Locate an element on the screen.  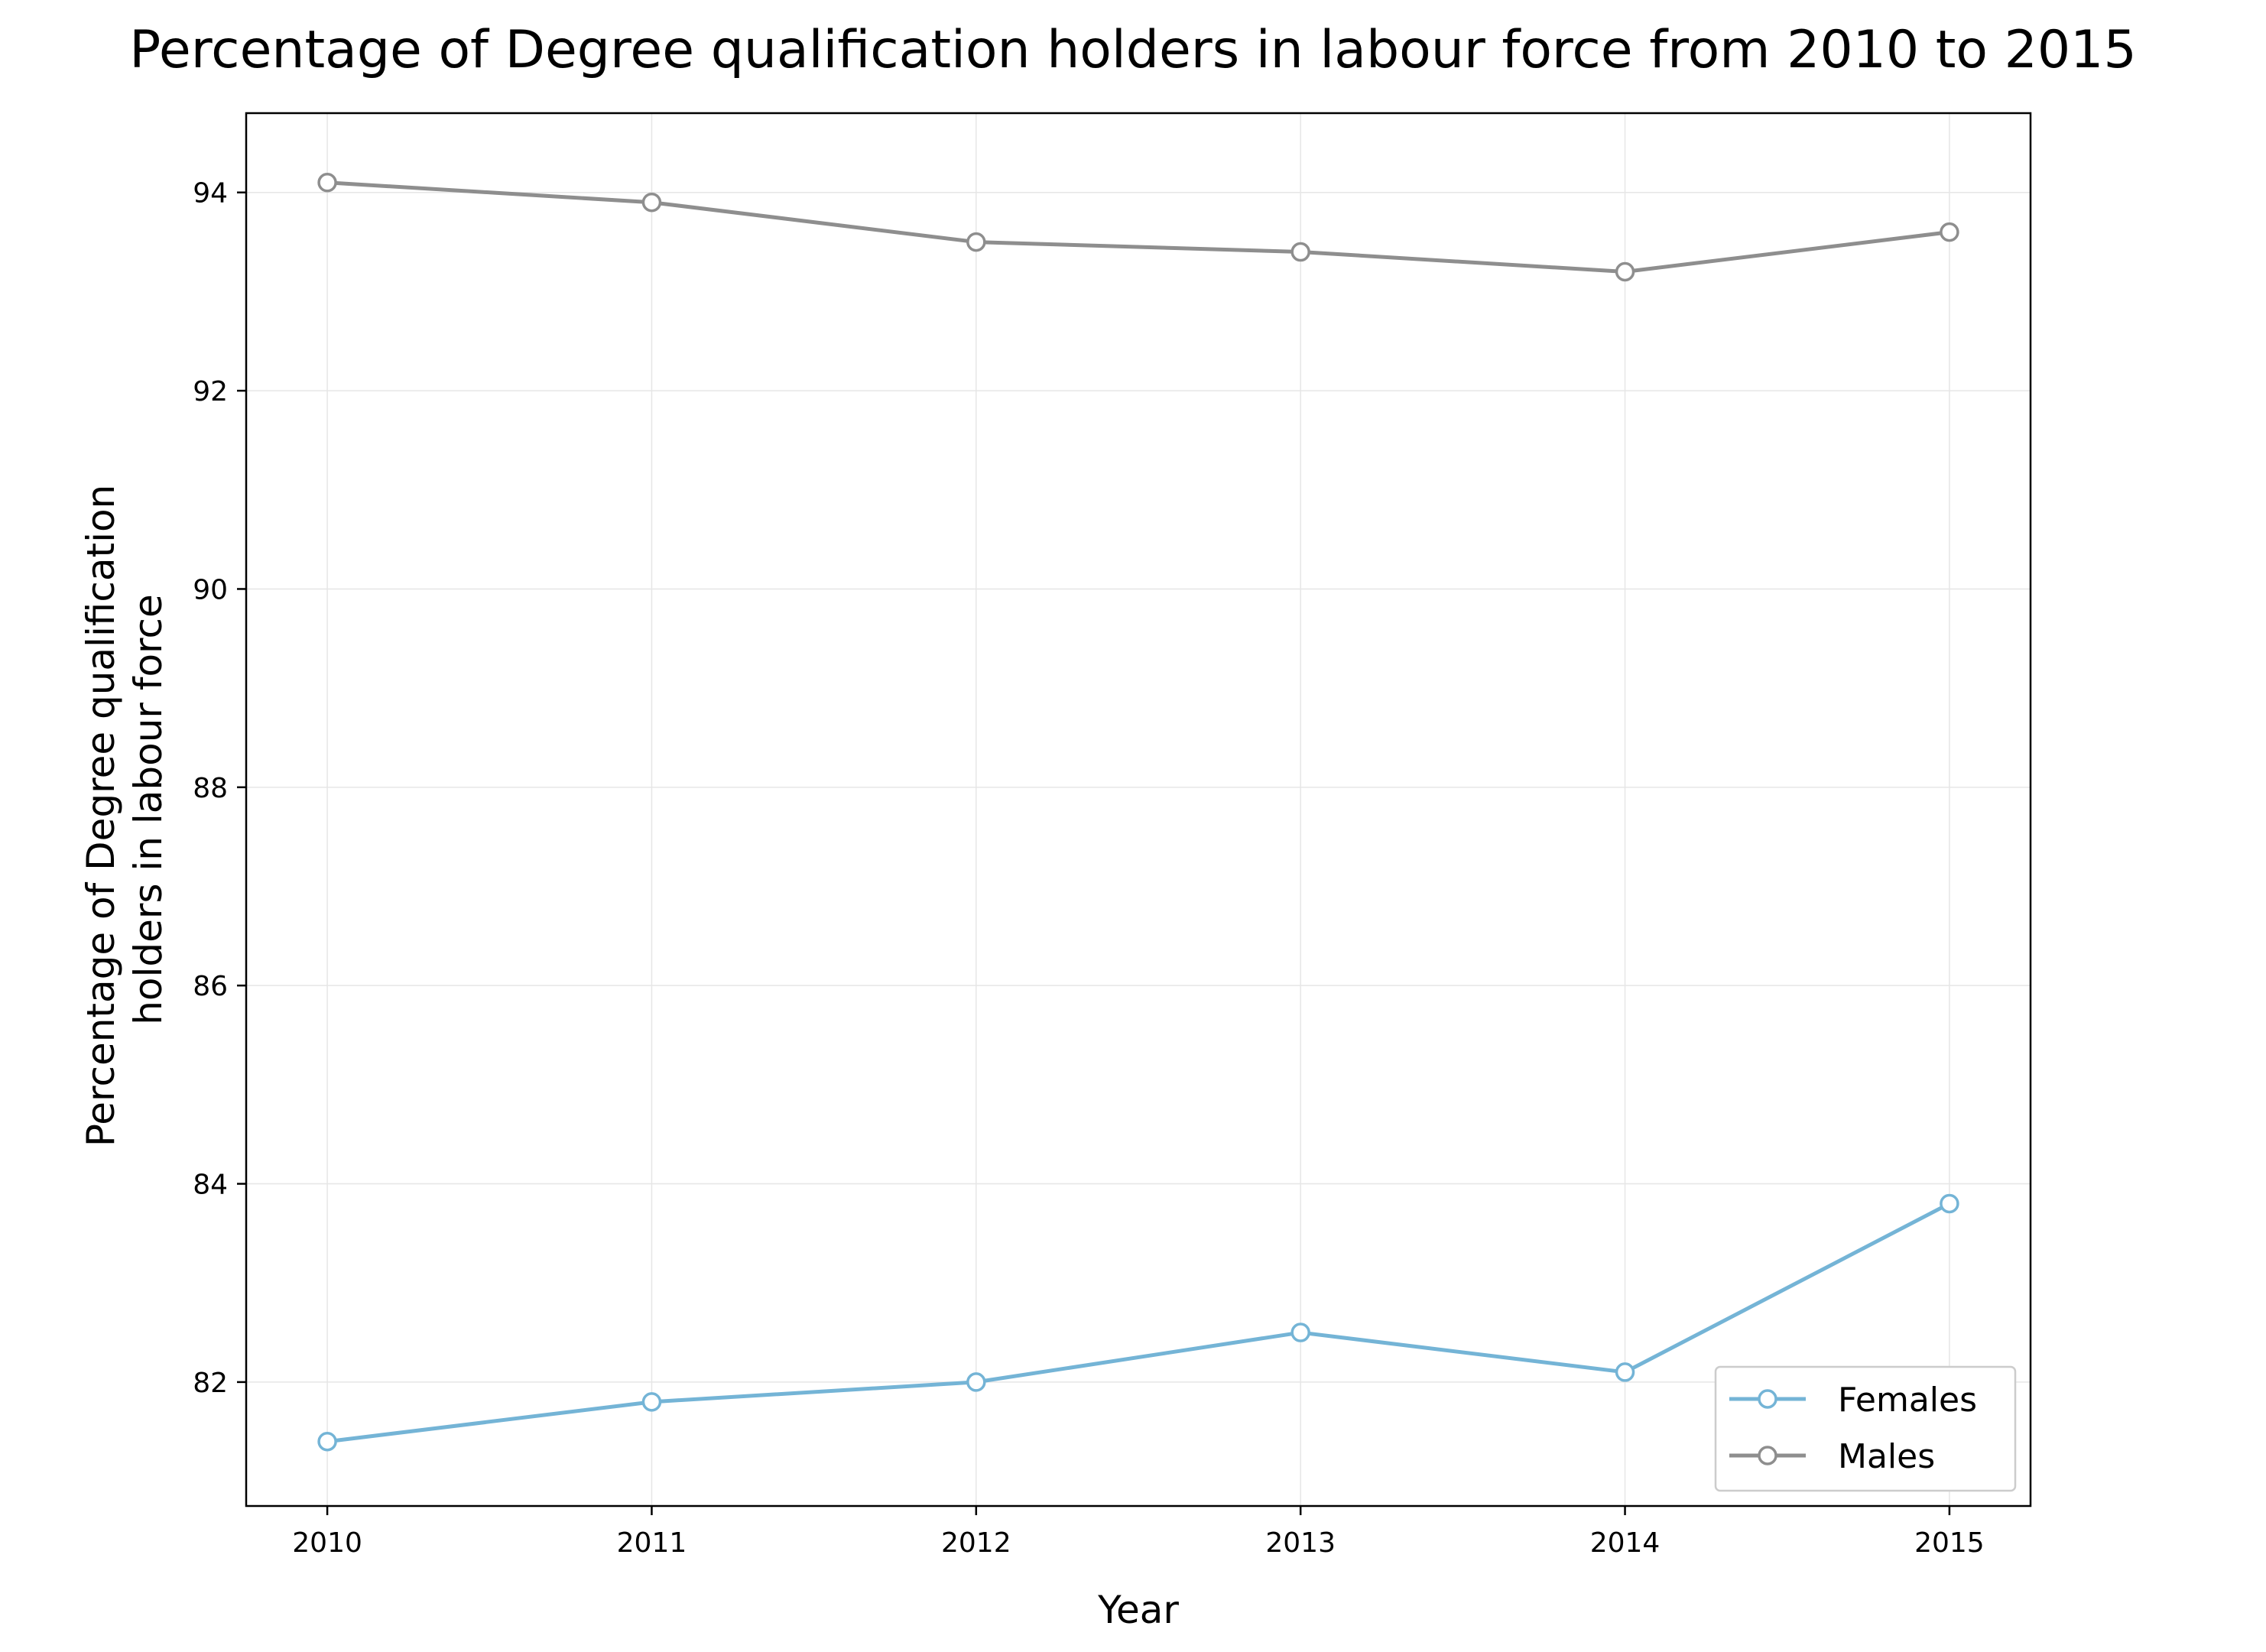
series-males is located at coordinates (1138, 227).